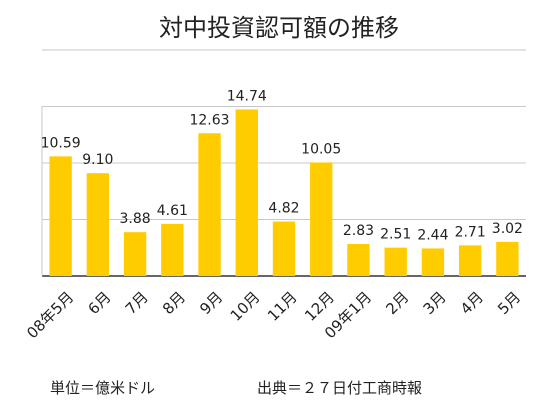  I want to click on unit-note: 単位＝億米ドル, so click(102, 388).